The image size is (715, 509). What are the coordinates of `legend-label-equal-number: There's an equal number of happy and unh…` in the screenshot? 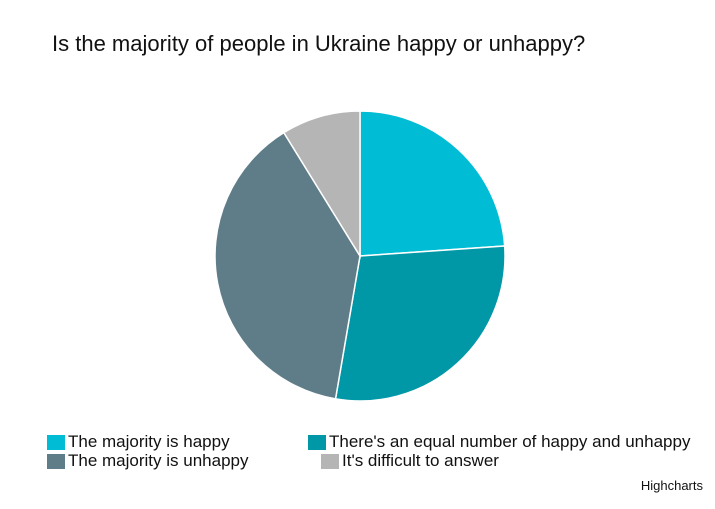 It's located at (510, 441).